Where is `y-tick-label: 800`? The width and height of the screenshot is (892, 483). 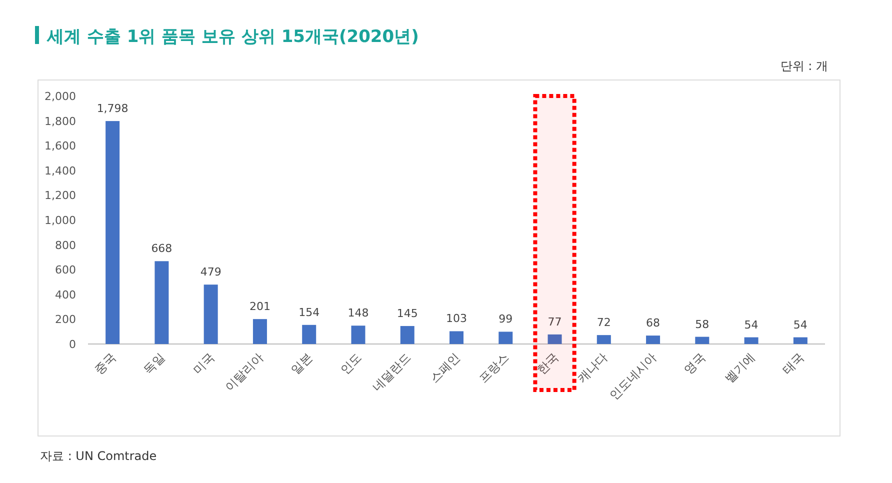
y-tick-label: 800 is located at coordinates (65, 245).